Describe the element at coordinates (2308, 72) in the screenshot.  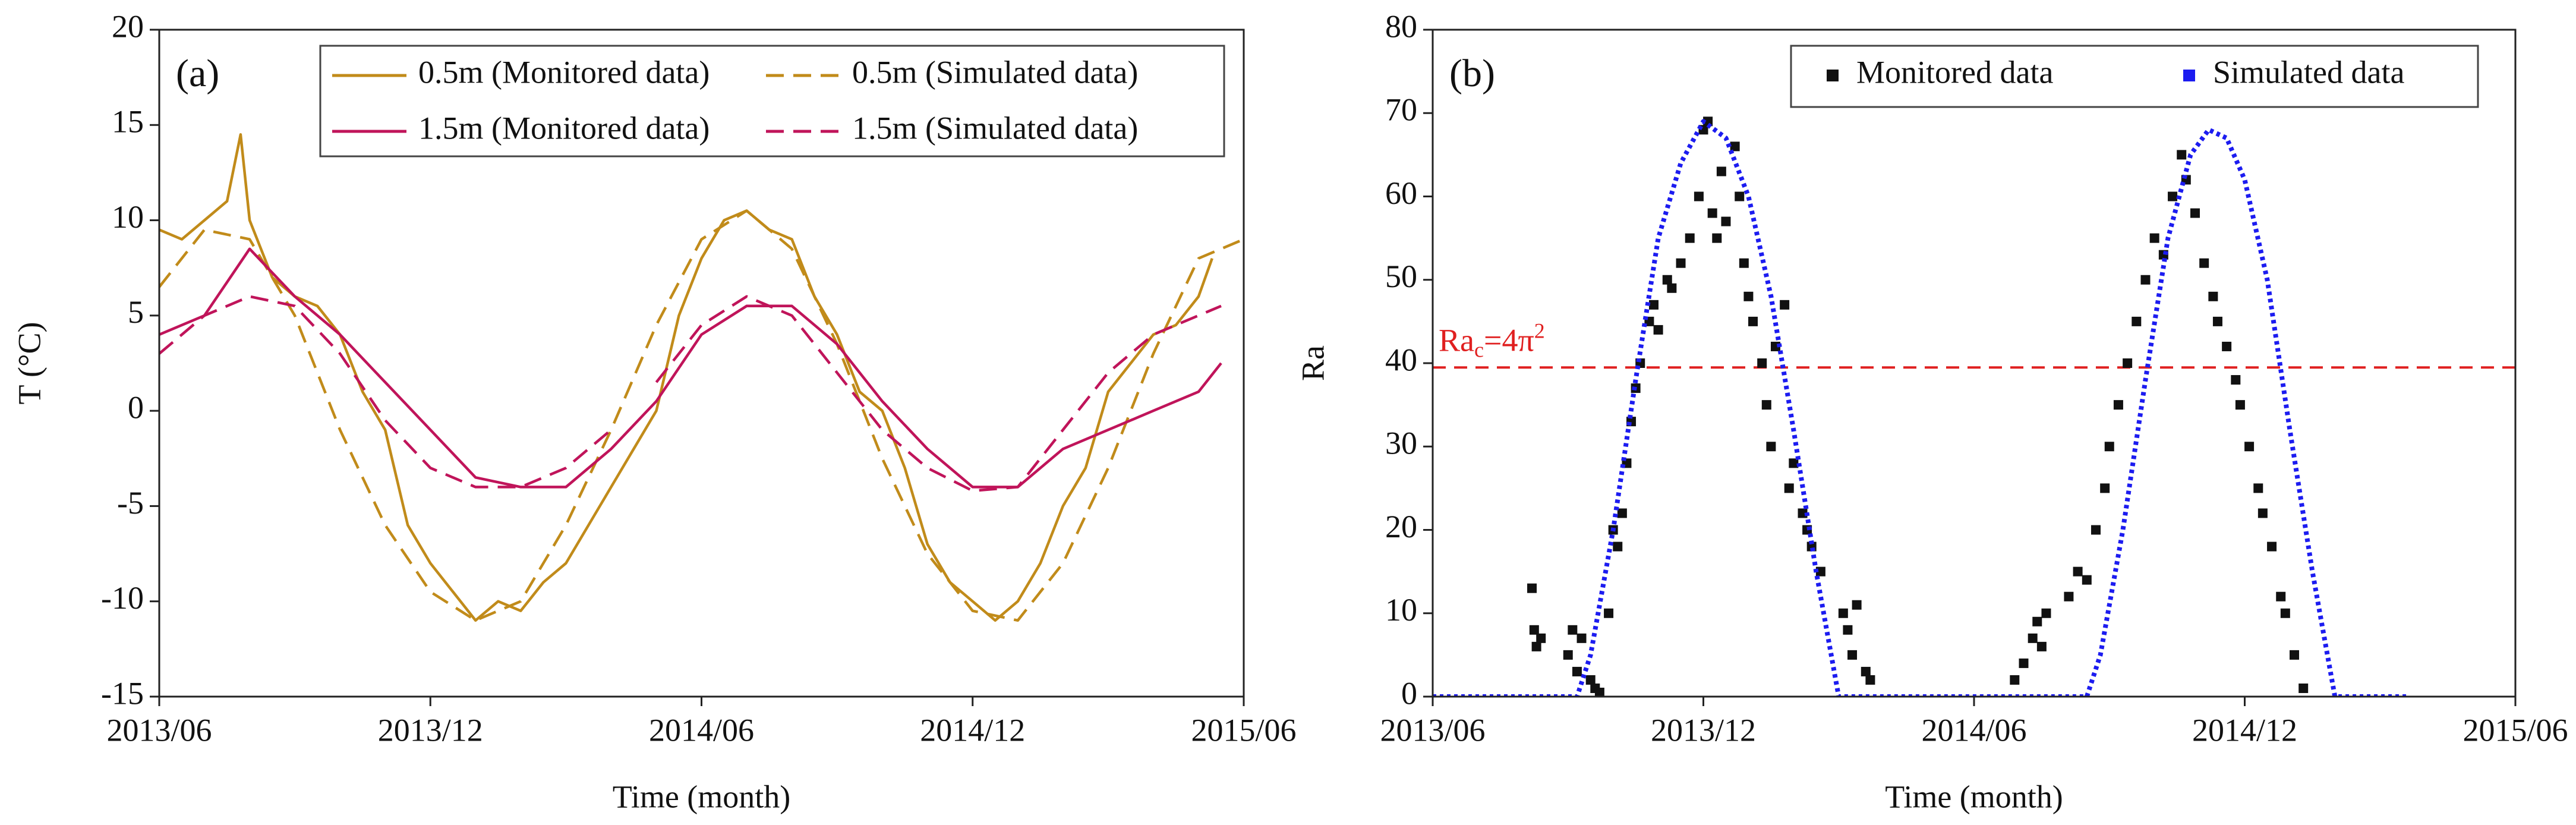
I see `legend-label: Simulated data` at that location.